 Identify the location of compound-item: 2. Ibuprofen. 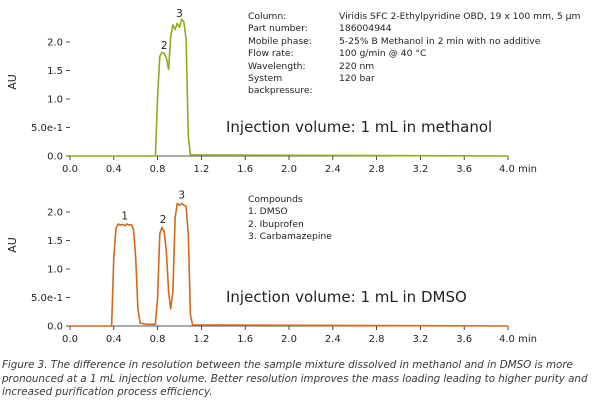
(276, 224).